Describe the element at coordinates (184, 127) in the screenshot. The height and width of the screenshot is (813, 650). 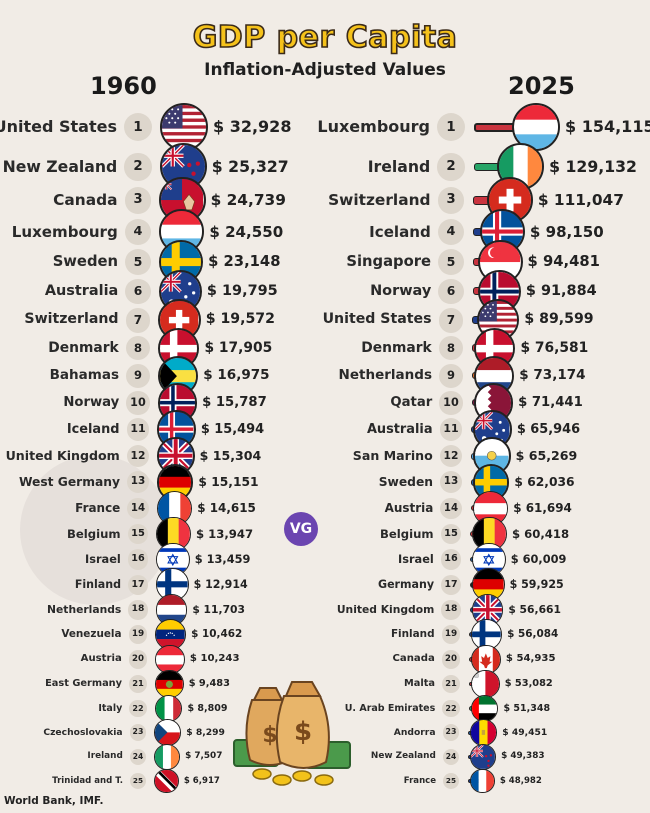
I see `flag-icon-us` at that location.